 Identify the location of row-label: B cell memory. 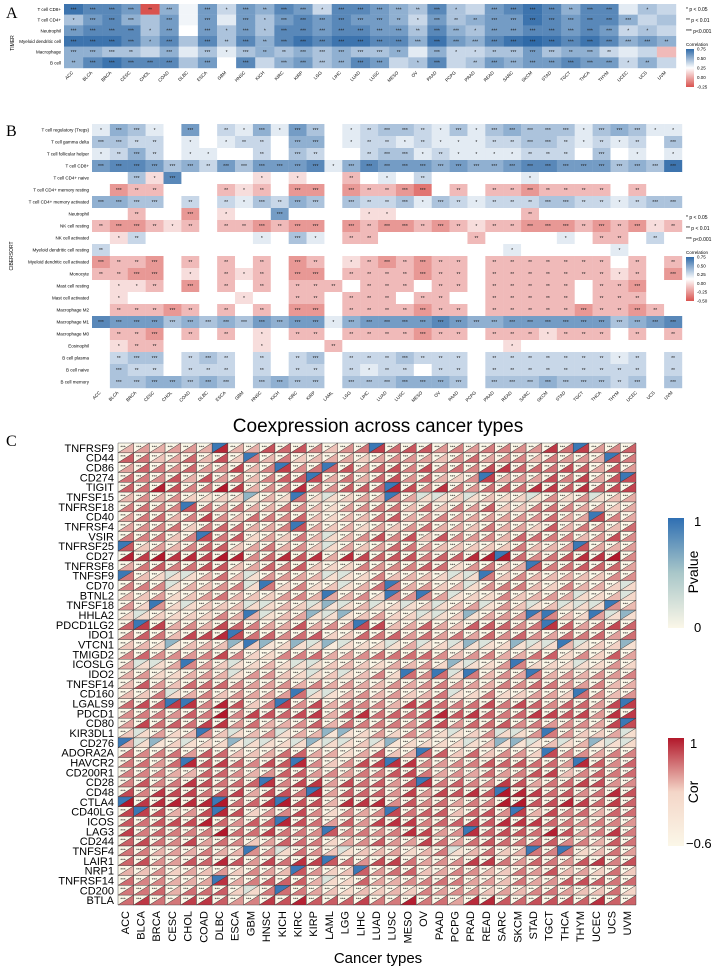
(74, 382).